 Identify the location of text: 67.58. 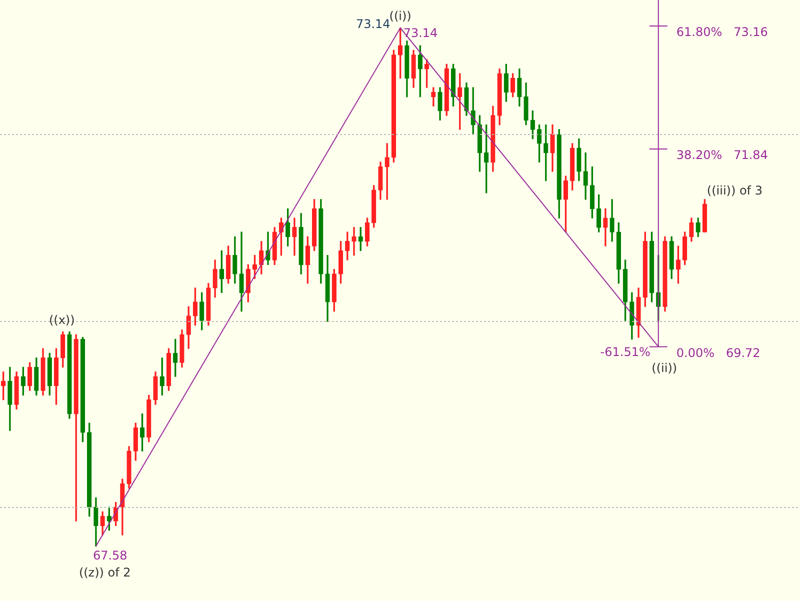
(110, 555).